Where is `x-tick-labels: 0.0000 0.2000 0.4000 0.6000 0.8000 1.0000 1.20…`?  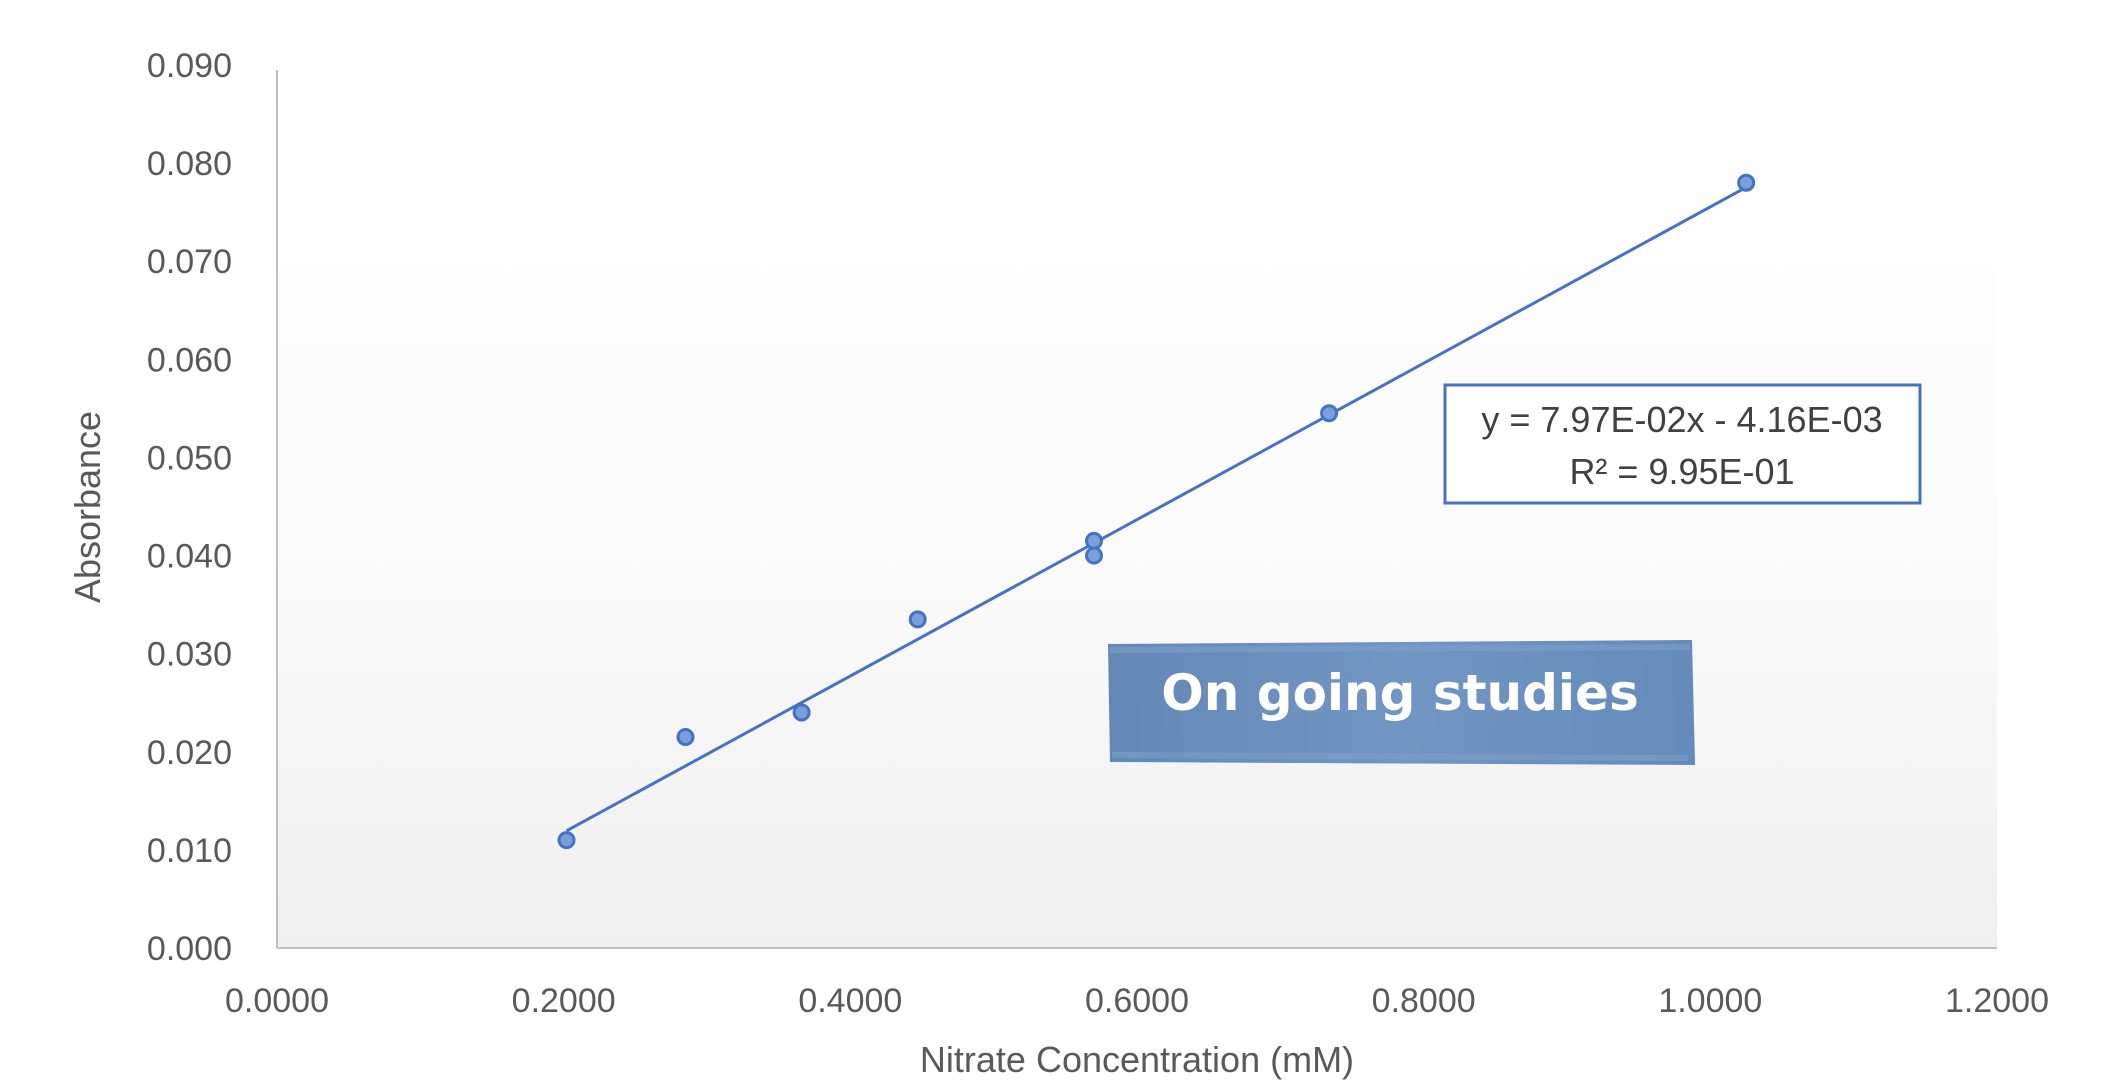 x-tick-labels: 0.0000 0.2000 0.4000 0.6000 0.8000 1.0000 1.20… is located at coordinates (1137, 1001).